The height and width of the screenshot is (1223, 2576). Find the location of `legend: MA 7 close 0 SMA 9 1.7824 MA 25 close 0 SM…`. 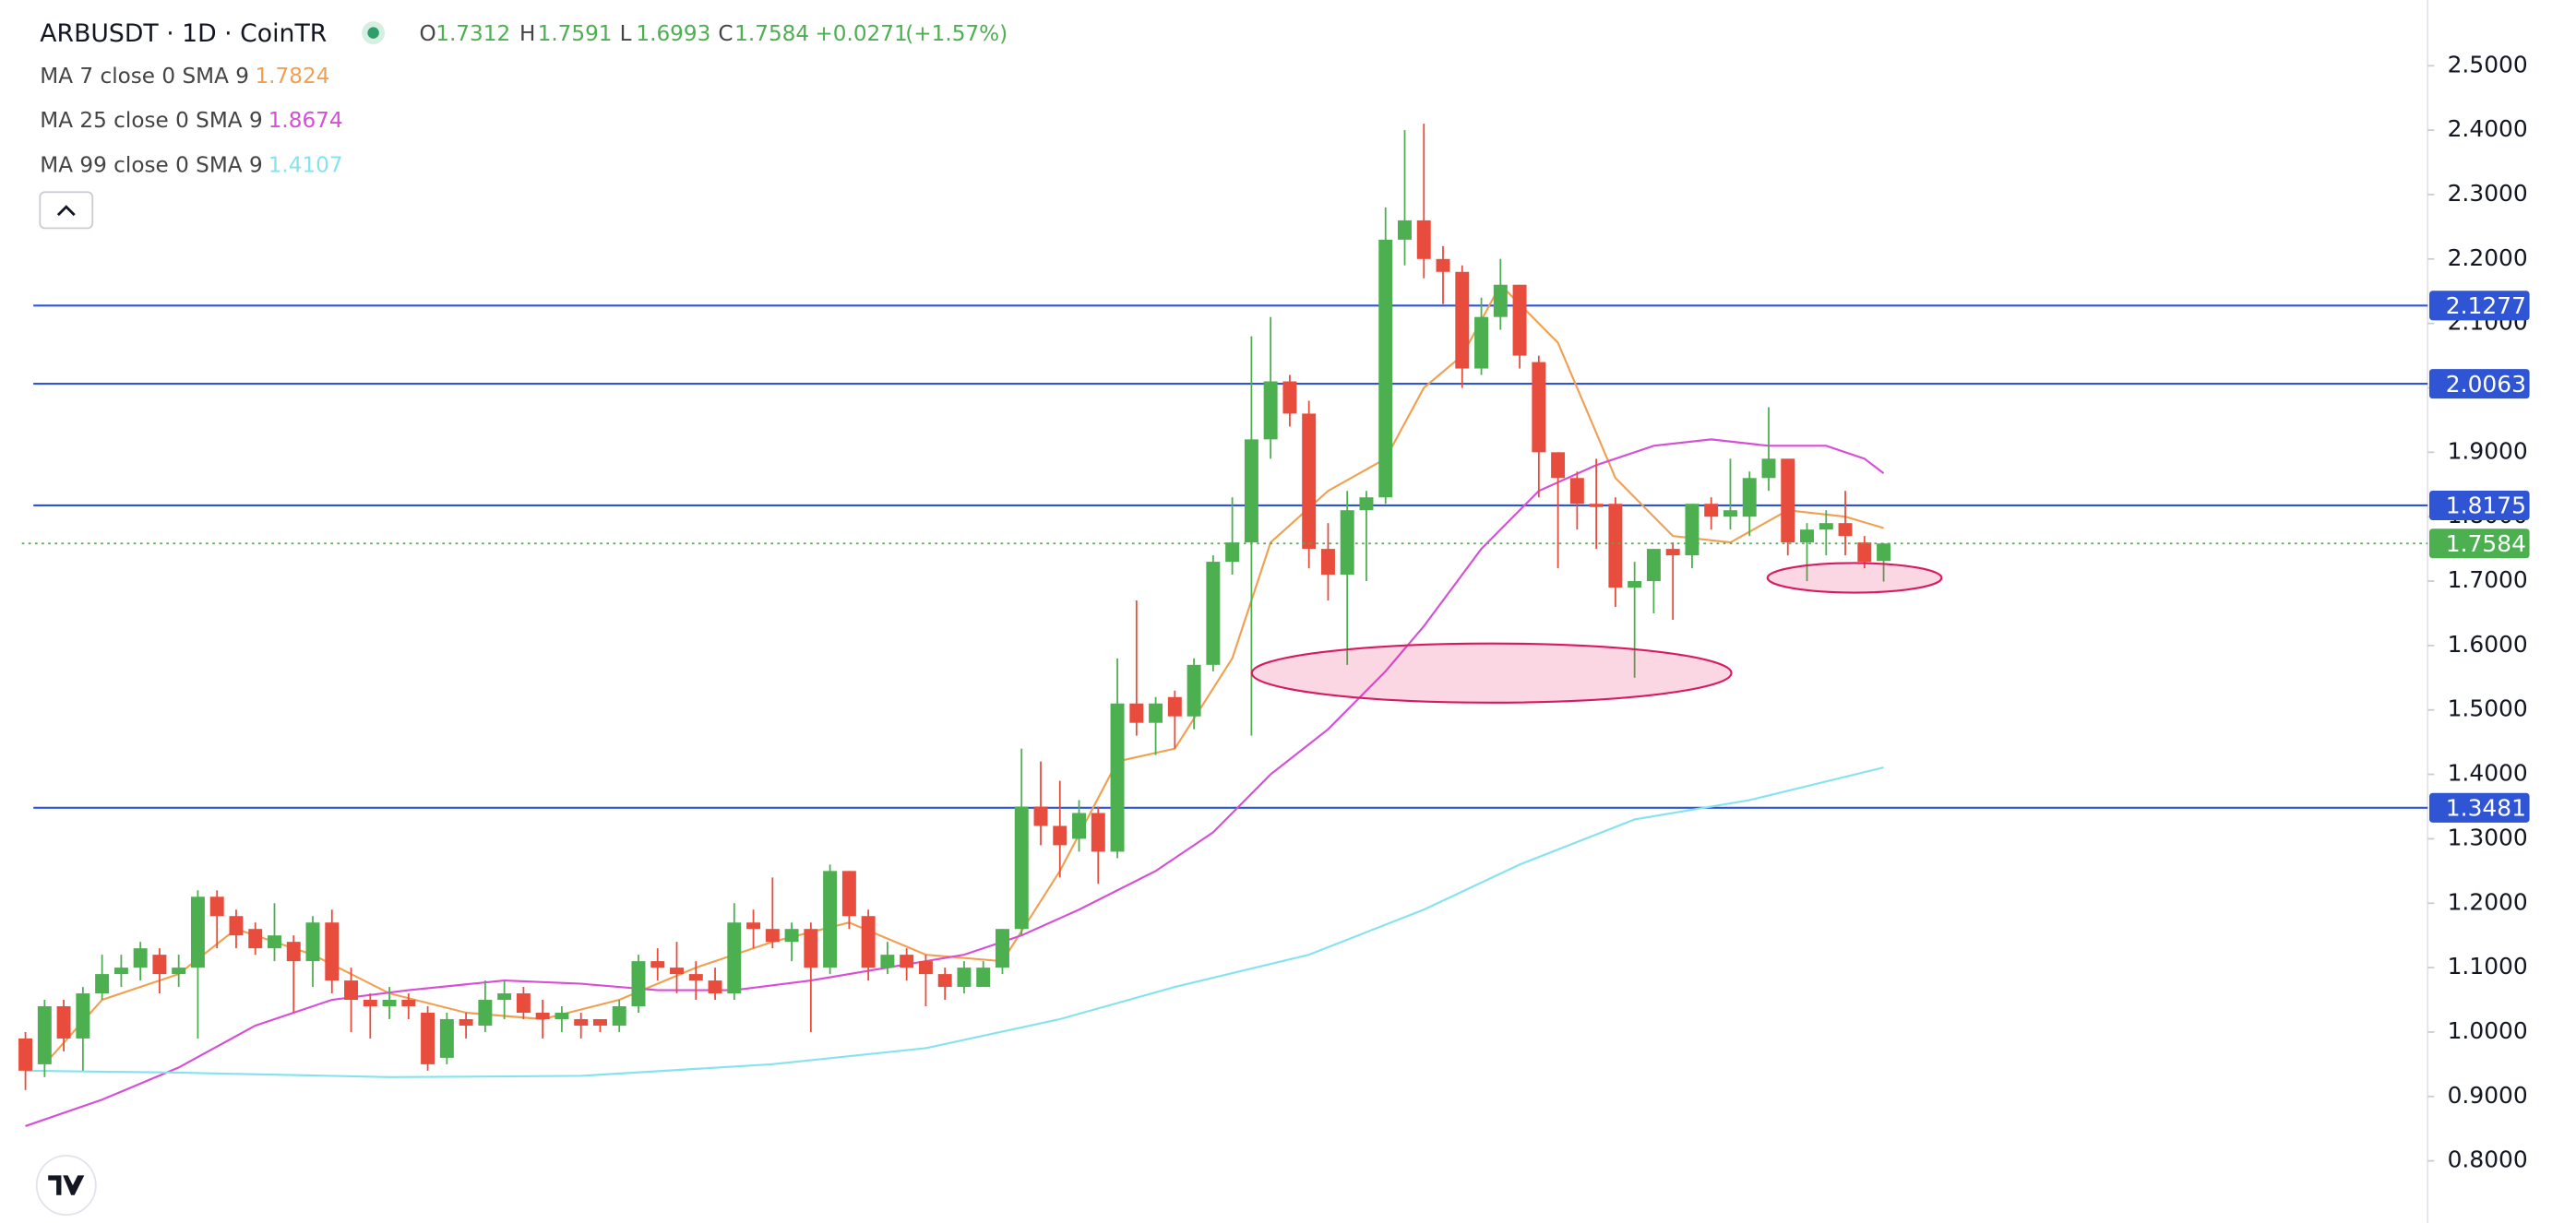

legend: MA 7 close 0 SMA 9 1.7824 MA 25 close 0 SM… is located at coordinates (191, 121).